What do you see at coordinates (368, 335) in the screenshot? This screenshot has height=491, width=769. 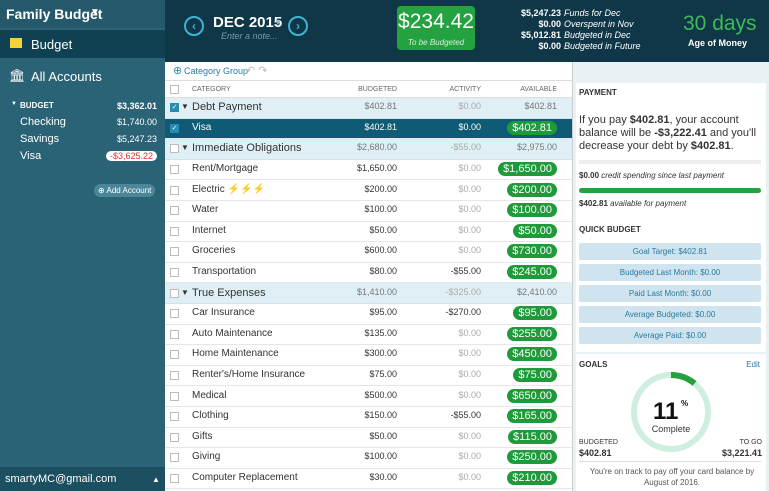 I see `category-row: Auto Maintenance $135.00 $0.00 $255.00` at bounding box center [368, 335].